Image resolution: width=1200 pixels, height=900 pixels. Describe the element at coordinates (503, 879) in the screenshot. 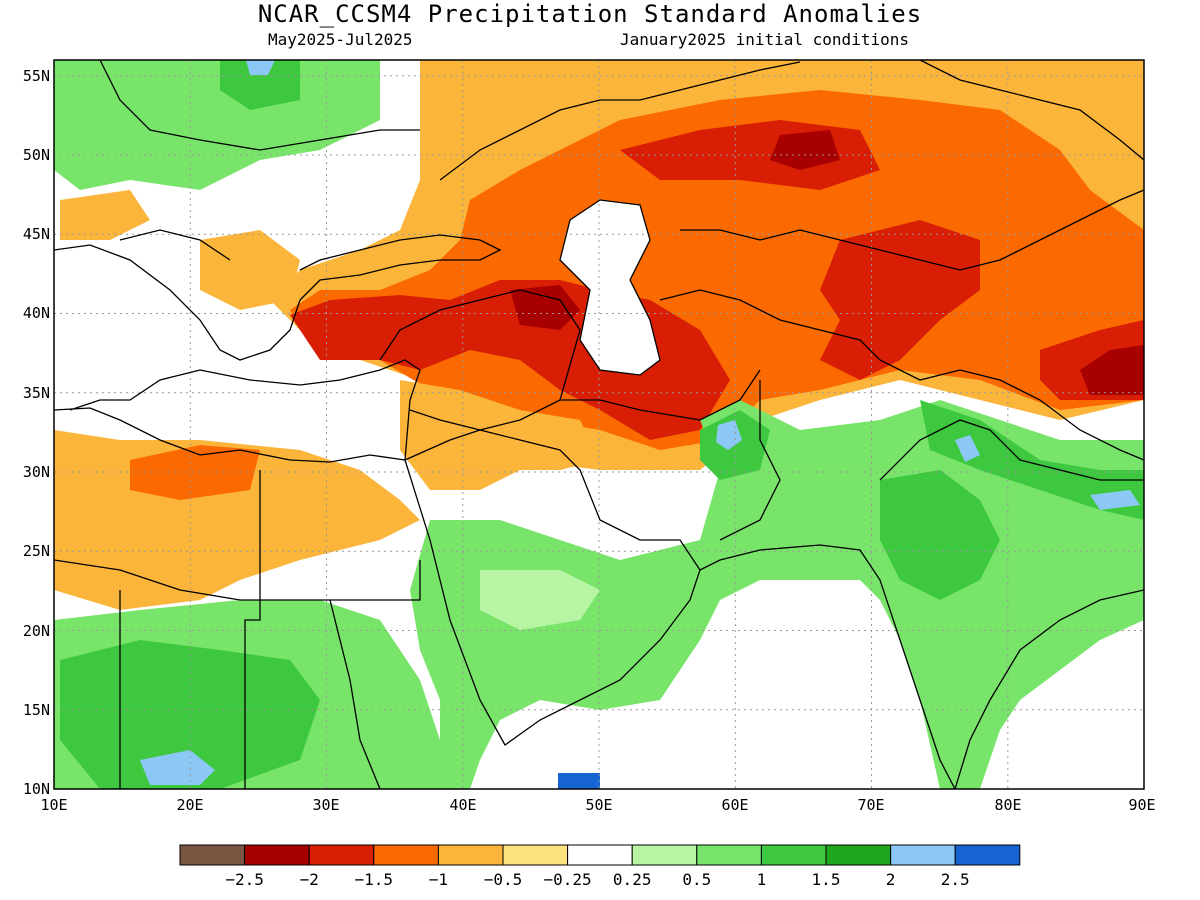

I see `colorbar-label: −0.5` at that location.